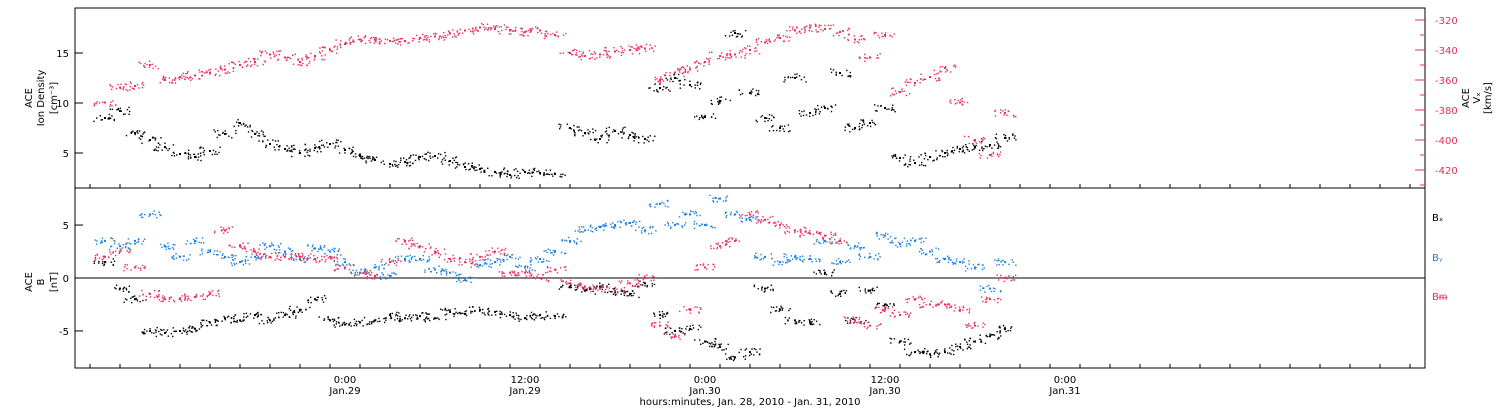 The image size is (1500, 410). I want to click on data-point-bz, so click(360, 272).